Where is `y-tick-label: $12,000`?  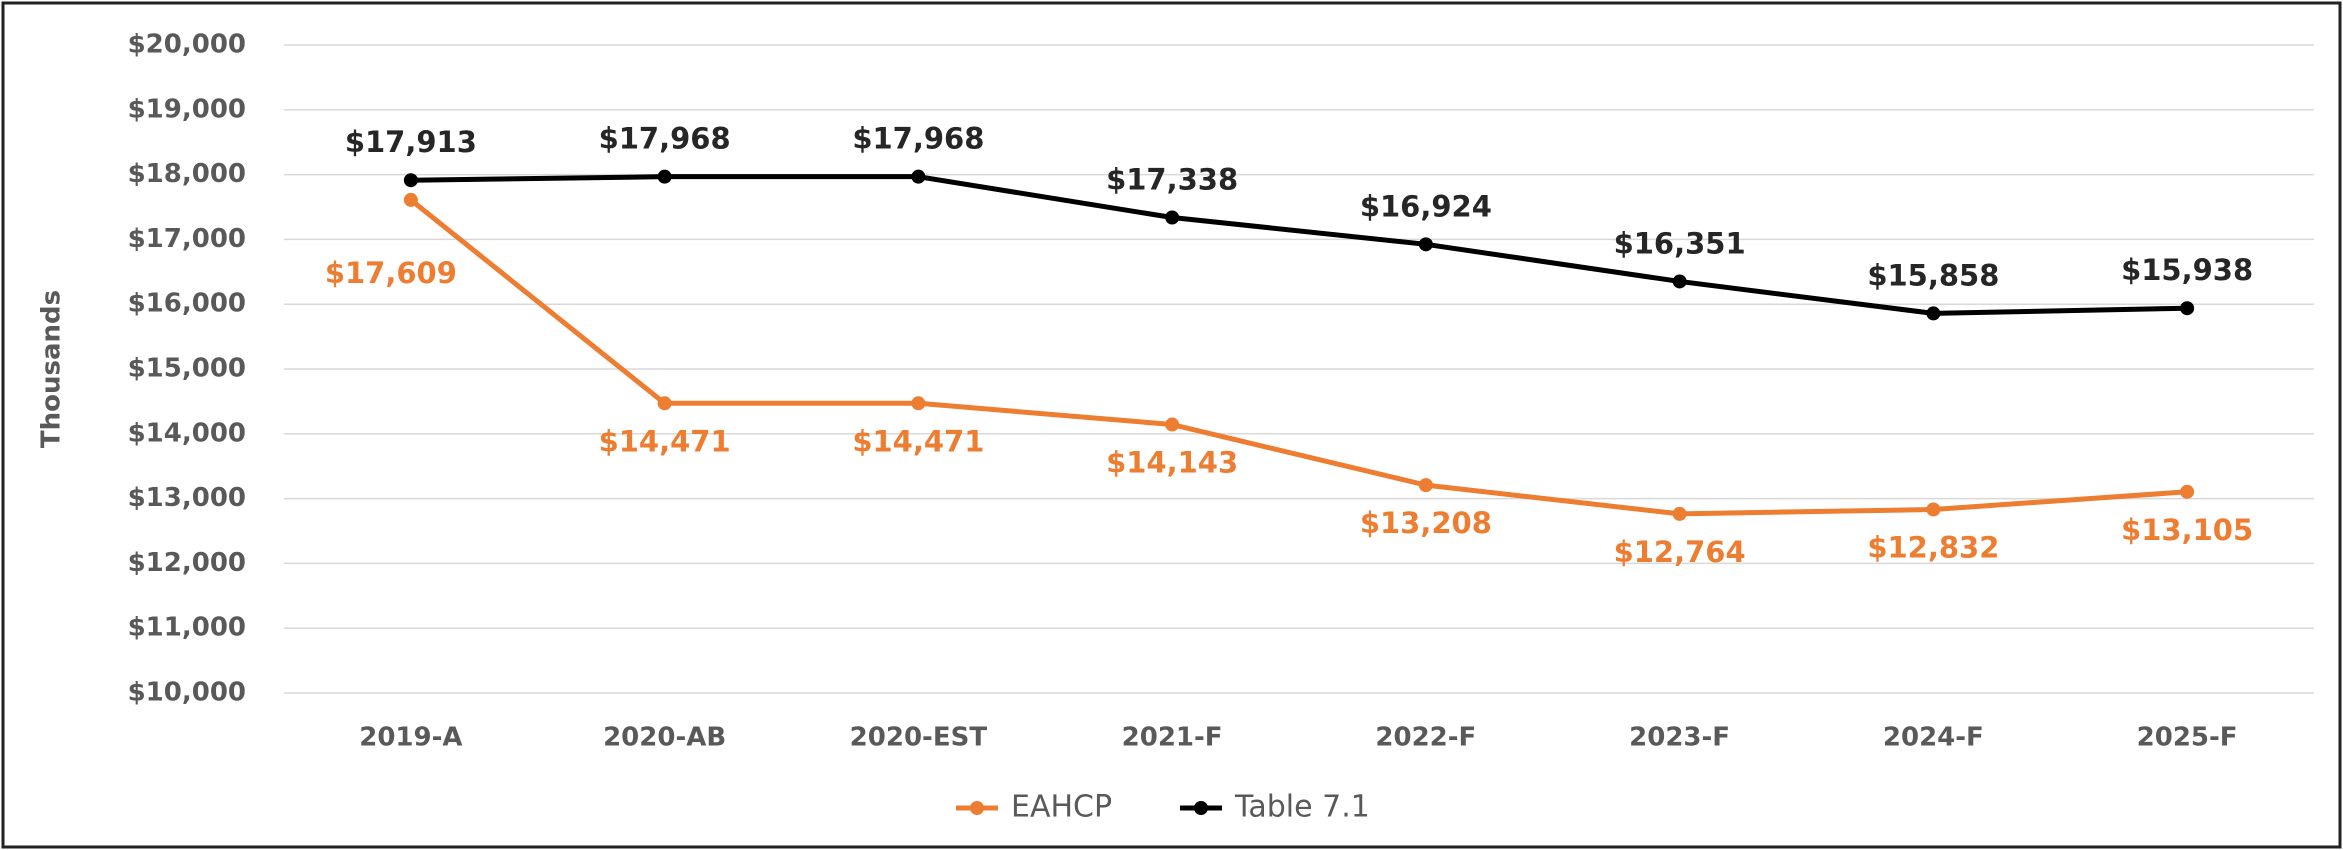 y-tick-label: $12,000 is located at coordinates (187, 563).